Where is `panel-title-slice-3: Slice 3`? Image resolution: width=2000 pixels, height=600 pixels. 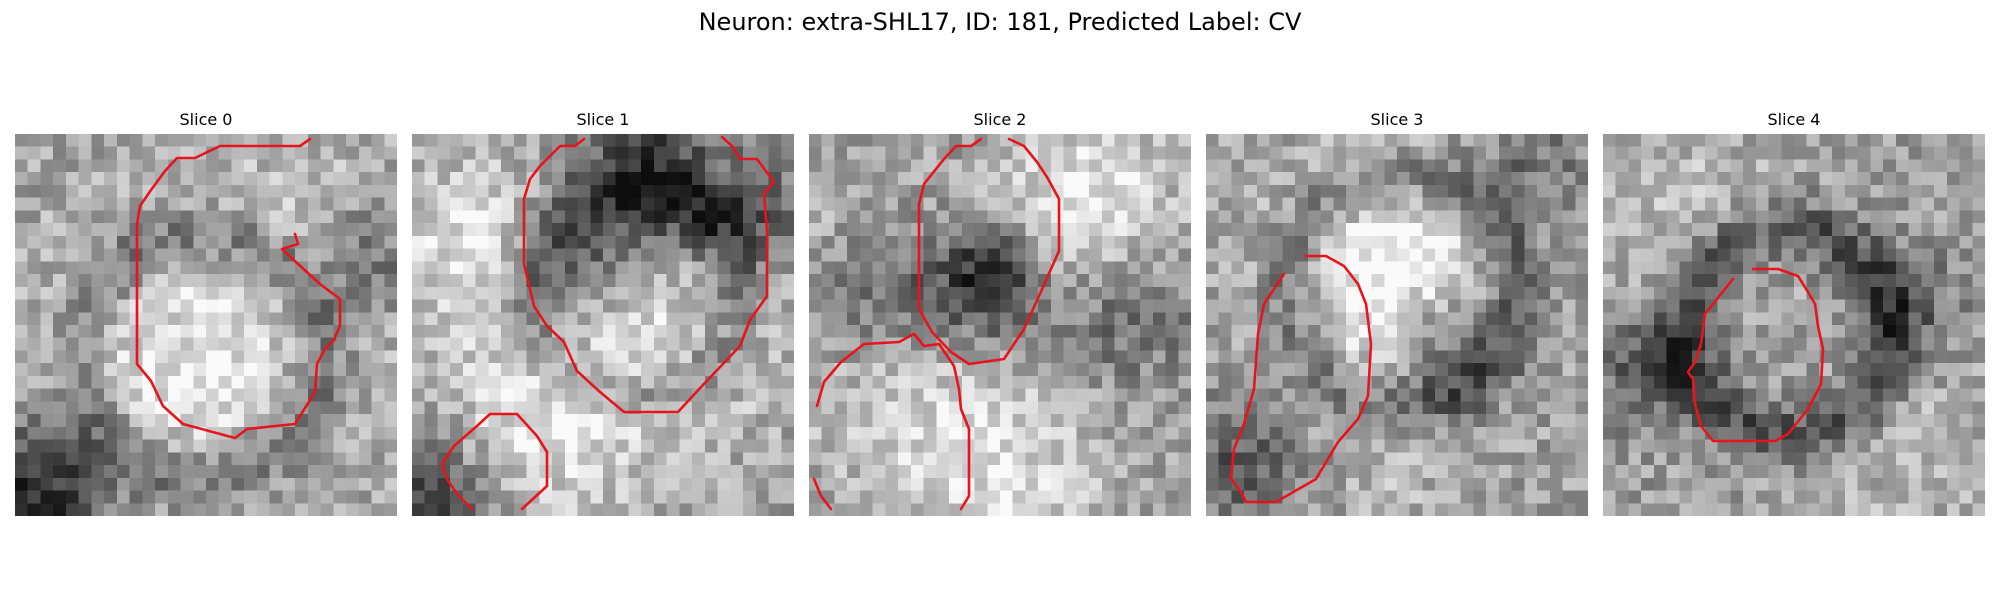
panel-title-slice-3: Slice 3 is located at coordinates (1397, 119).